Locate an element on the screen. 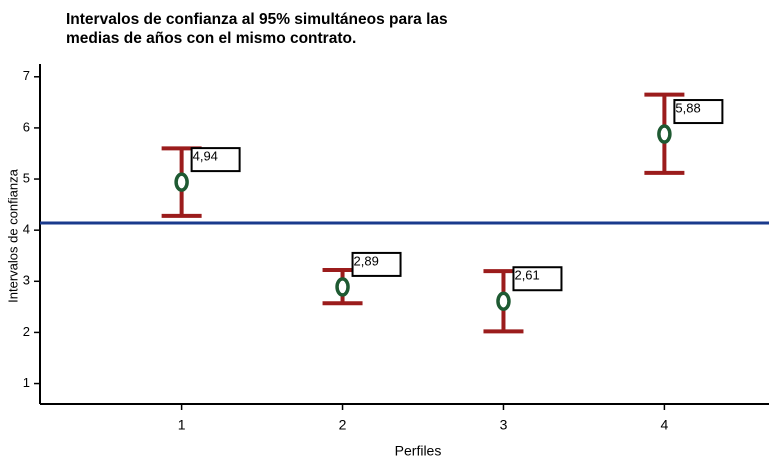 The height and width of the screenshot is (464, 769). value-label: 4,94 is located at coordinates (205, 156).